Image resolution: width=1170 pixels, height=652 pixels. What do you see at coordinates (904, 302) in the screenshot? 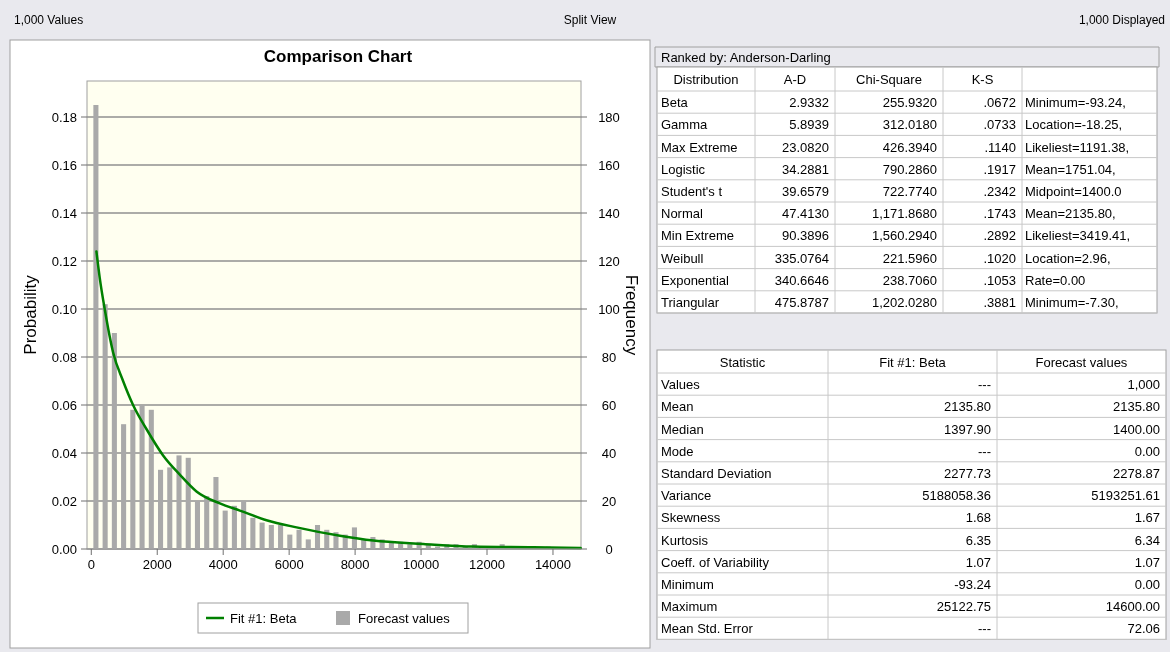
I see `text: 1,202.0280` at bounding box center [904, 302].